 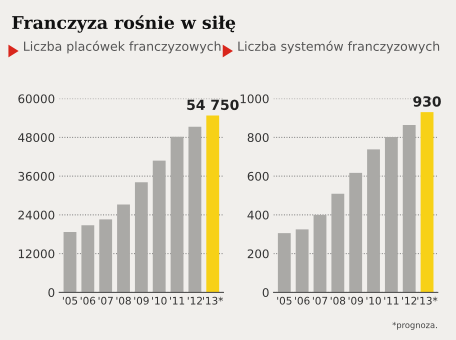 What do you see at coordinates (254, 99) in the screenshot?
I see `y-tick-label: 1000` at bounding box center [254, 99].